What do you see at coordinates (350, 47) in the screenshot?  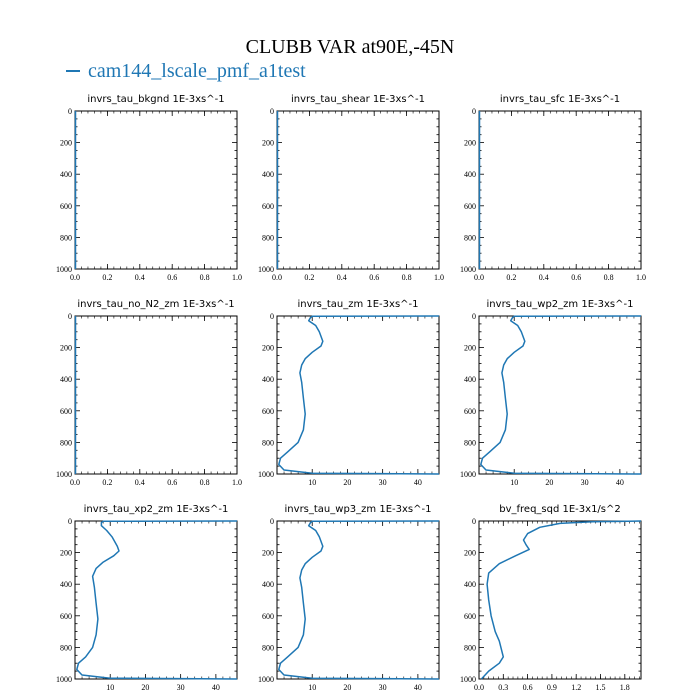 I see `figure-title: CLUBB VAR at90E,-45N` at bounding box center [350, 47].